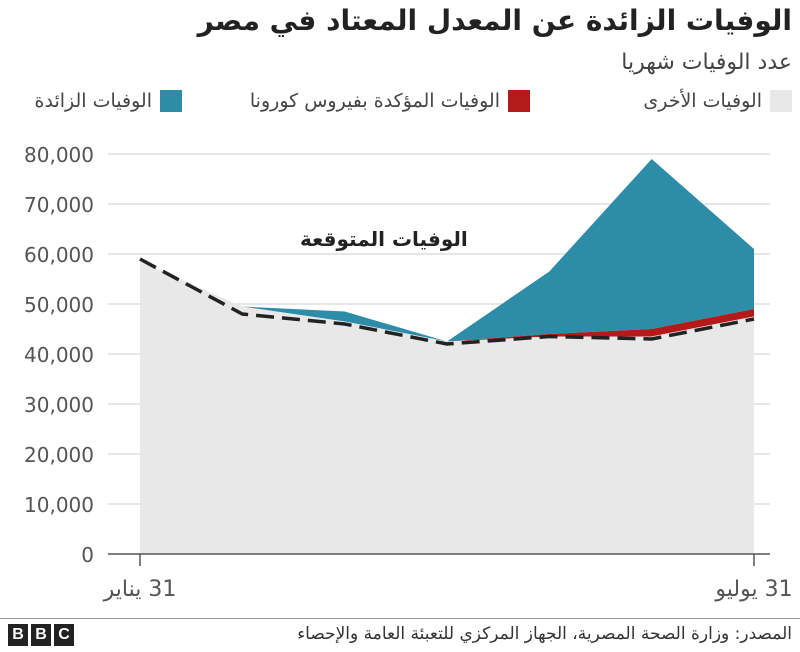  I want to click on chart-subtitle: عدد الوفيات شهريا, so click(706, 62).